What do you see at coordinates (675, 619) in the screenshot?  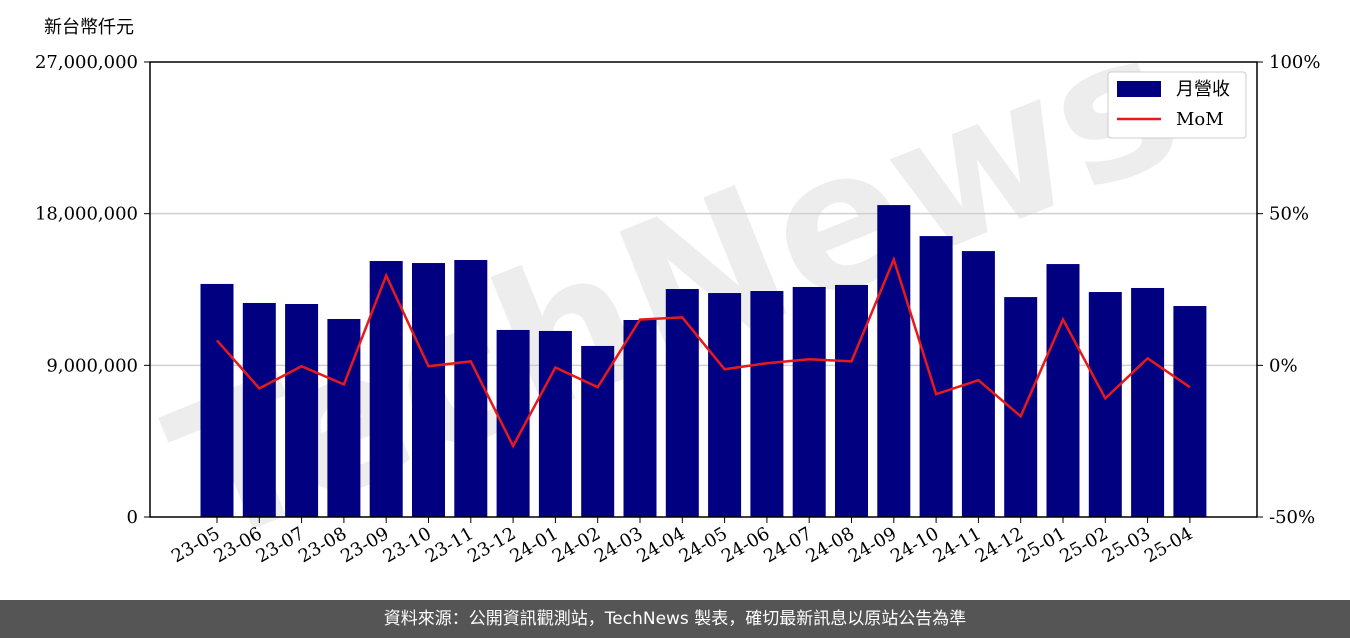 I see `source-note: 資料來源：公開資訊觀測站，TechNews 製表，確切最新訊息以原站公告為準` at bounding box center [675, 619].